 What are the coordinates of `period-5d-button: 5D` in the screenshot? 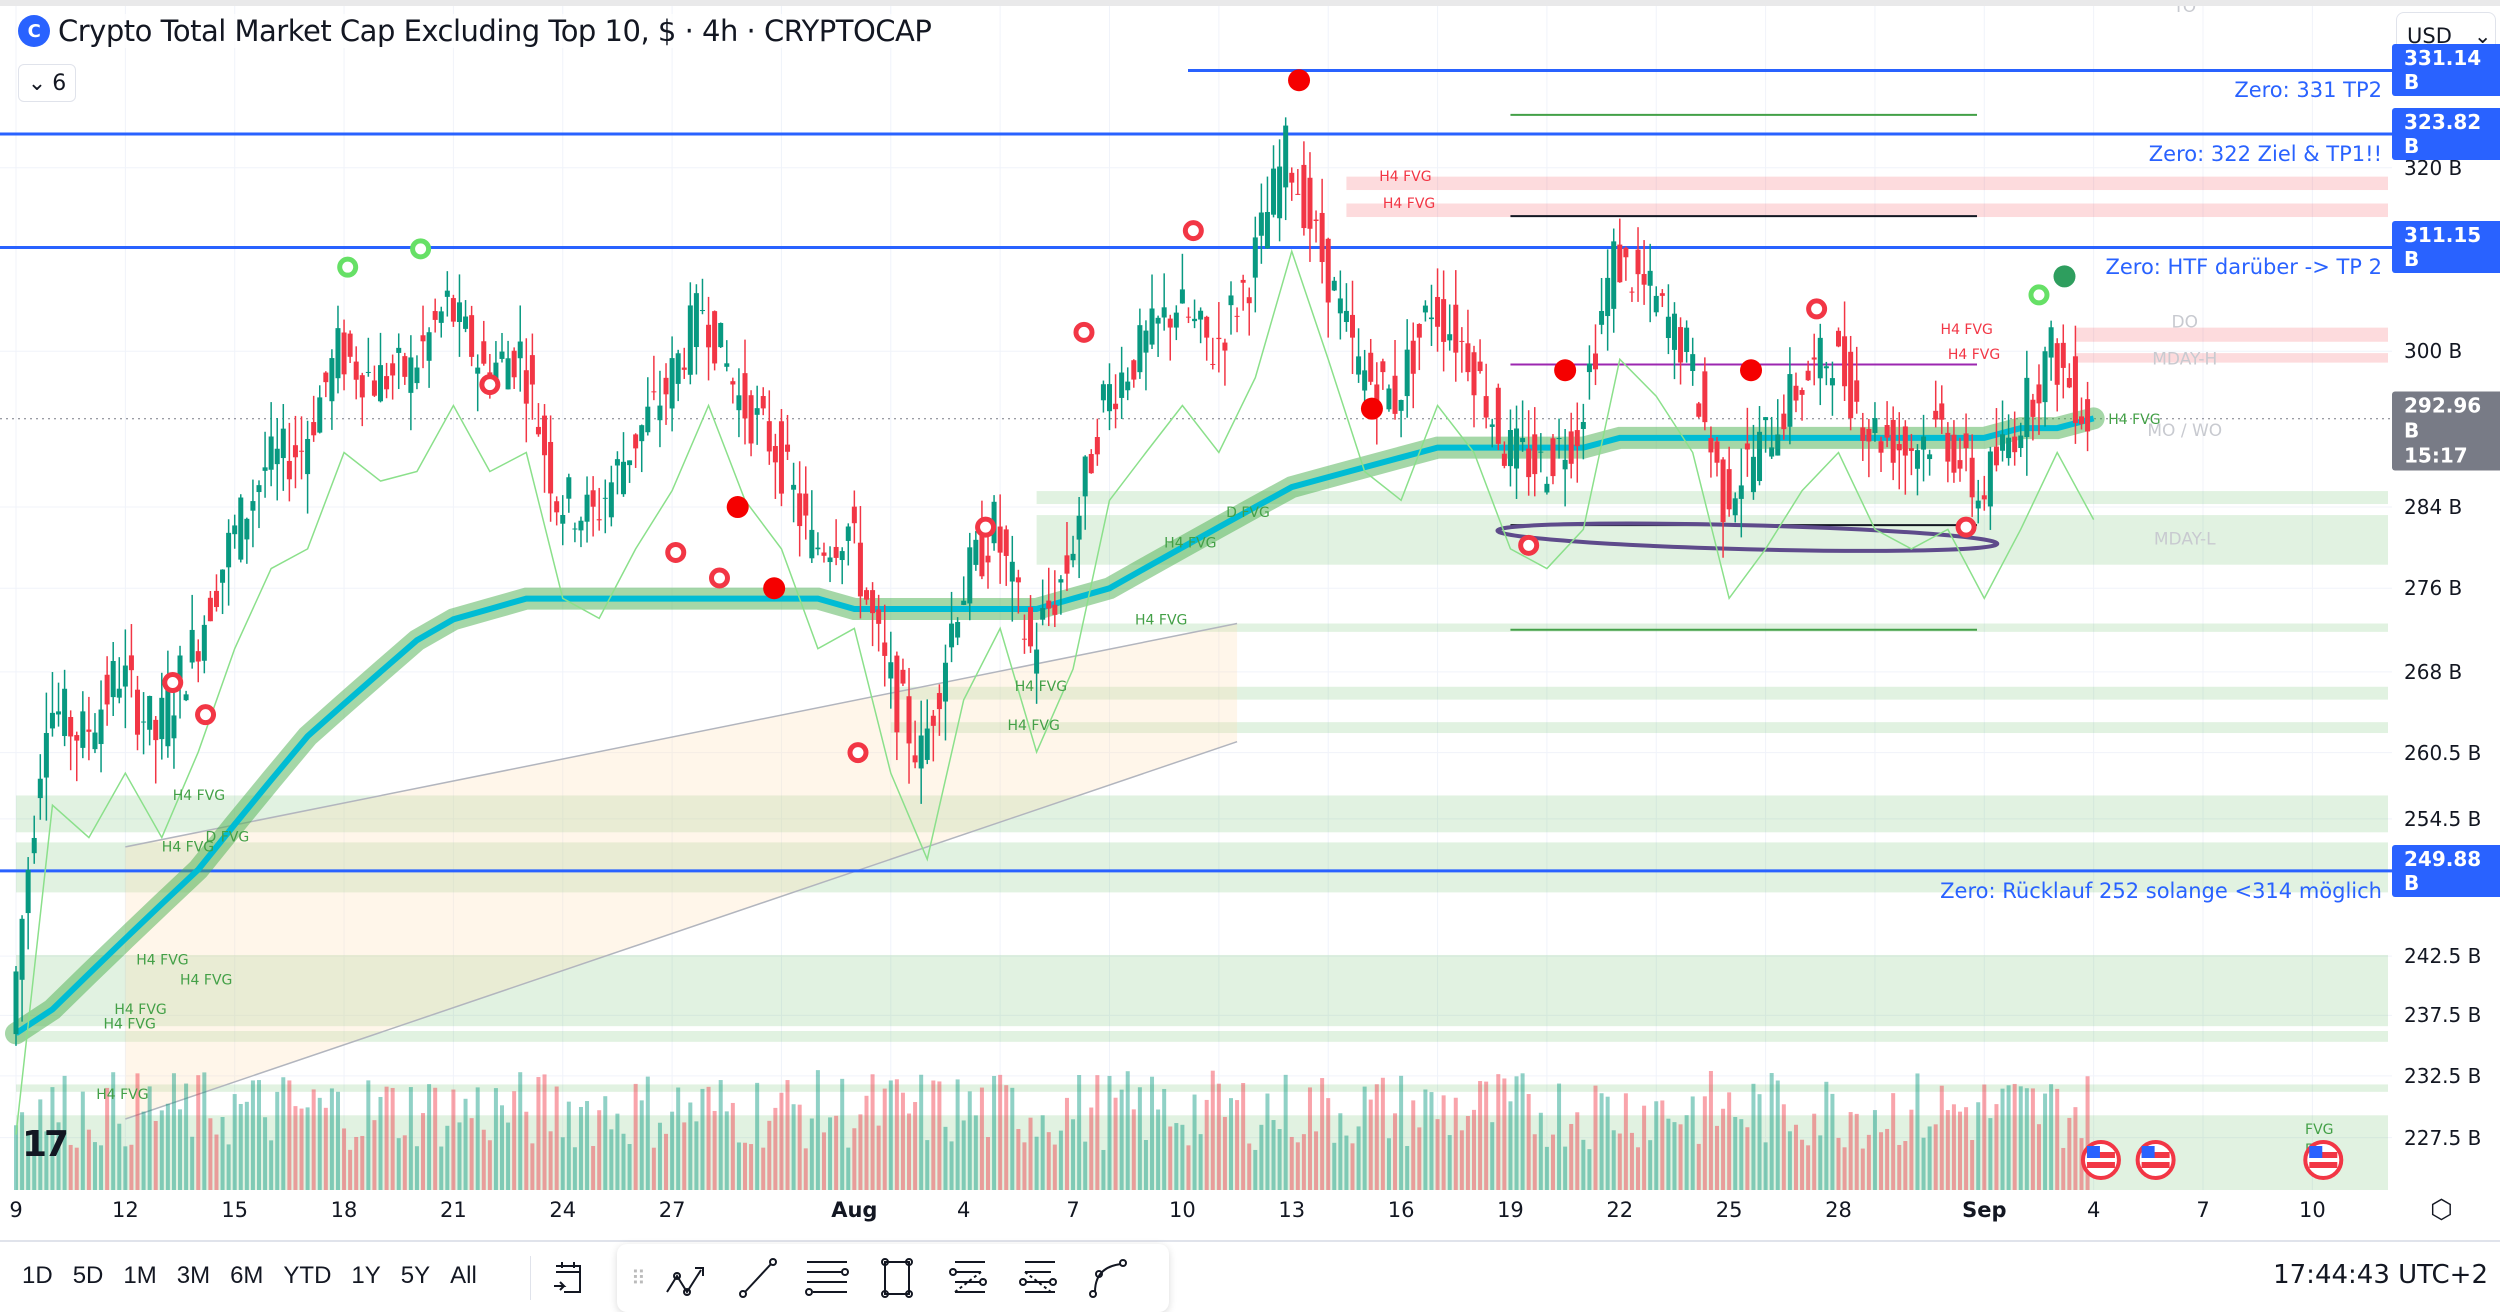 It's located at (88, 1275).